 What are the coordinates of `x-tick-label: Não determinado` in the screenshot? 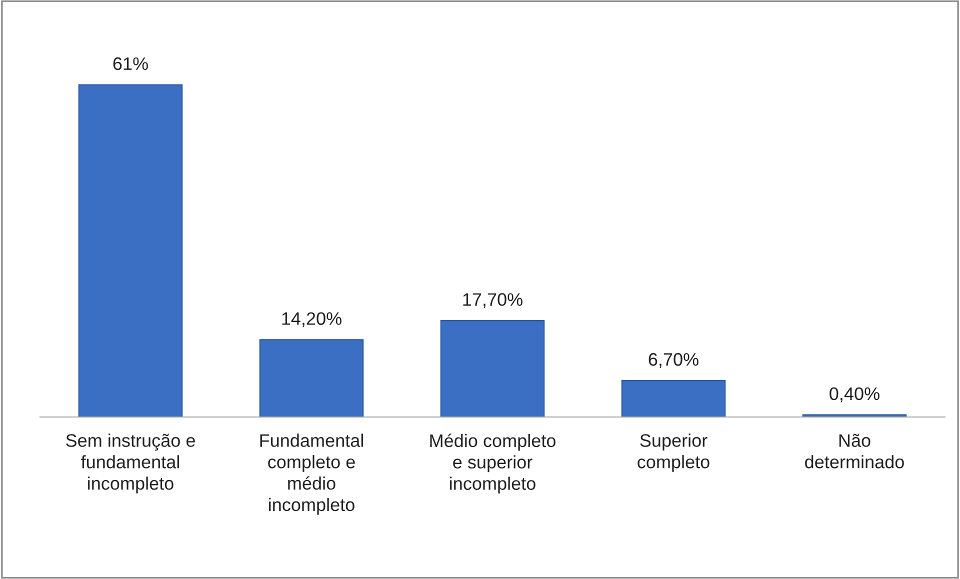 It's located at (854, 451).